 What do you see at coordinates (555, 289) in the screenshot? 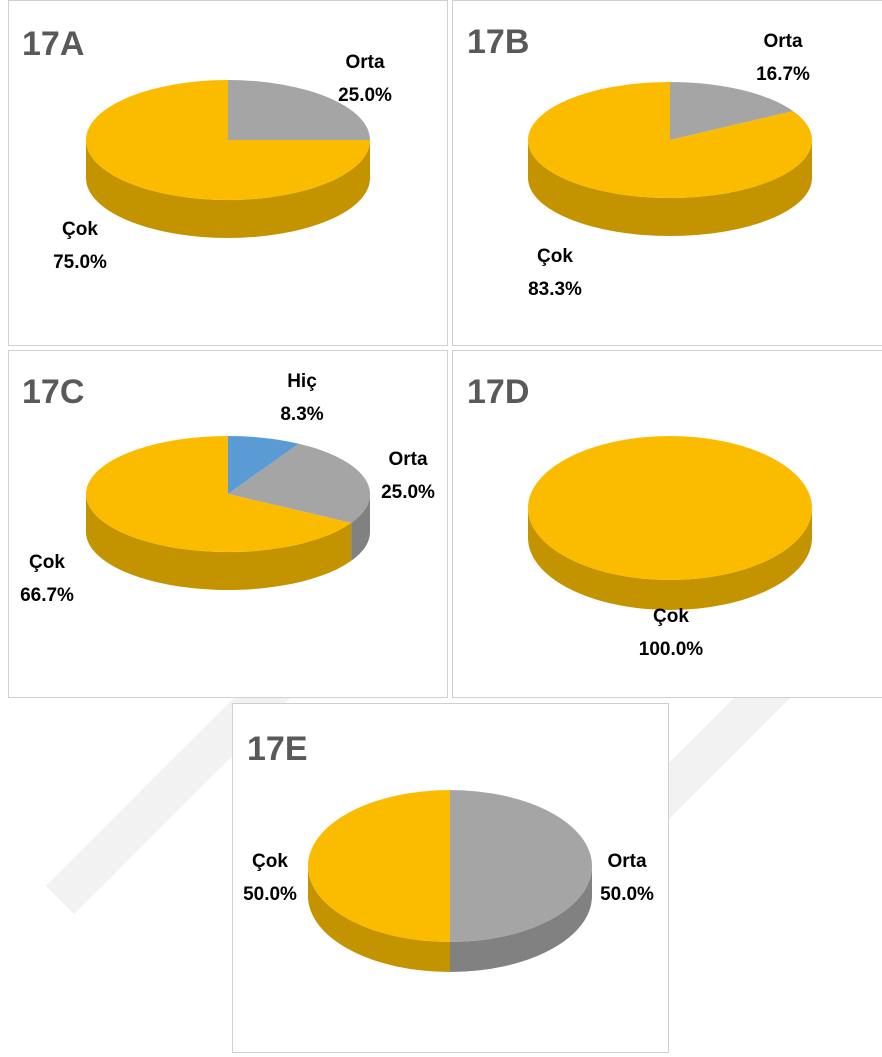
I see `slice-value: 83.3%` at bounding box center [555, 289].